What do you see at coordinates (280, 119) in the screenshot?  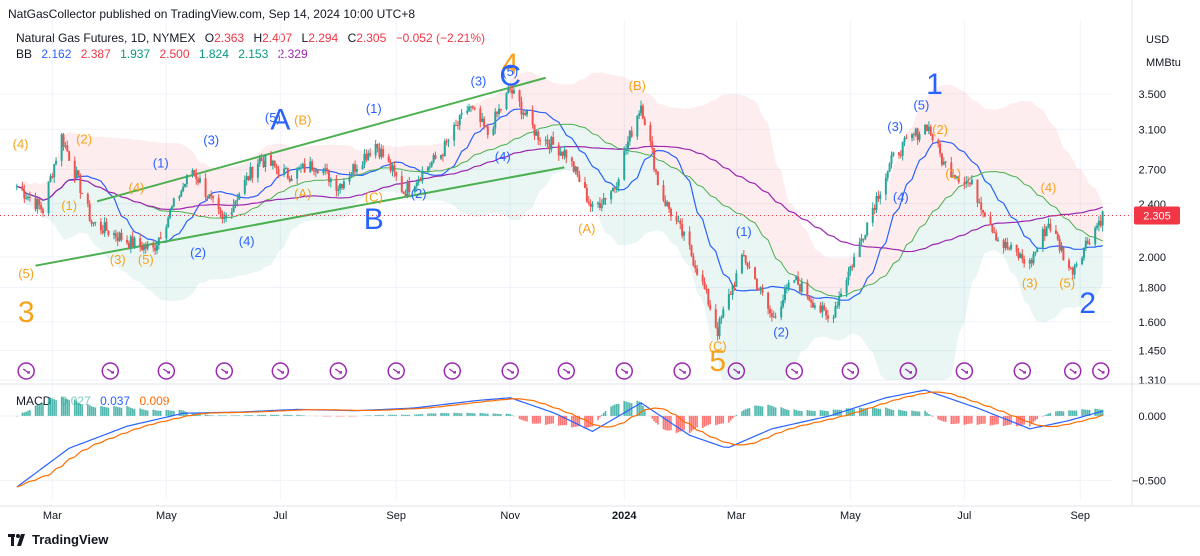 I see `wave-label: A` at bounding box center [280, 119].